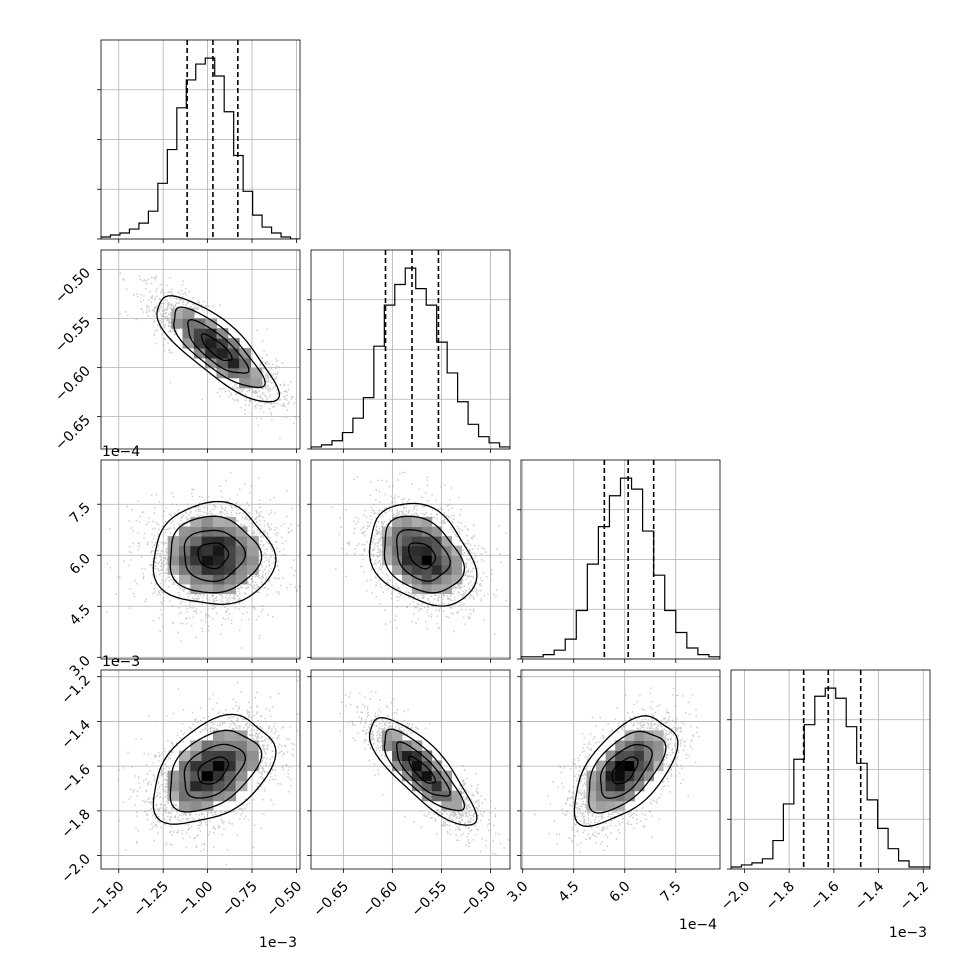 Image resolution: width=970 pixels, height=970 pixels. I want to click on x-tick-label: −2.0, so click(735, 896).